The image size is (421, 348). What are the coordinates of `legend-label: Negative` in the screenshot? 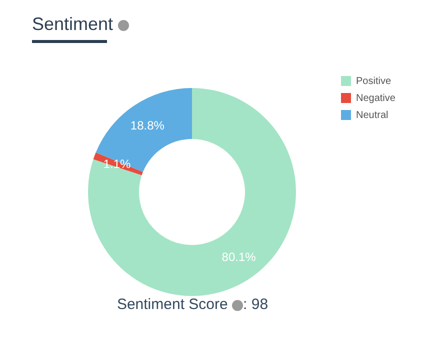 It's located at (376, 98).